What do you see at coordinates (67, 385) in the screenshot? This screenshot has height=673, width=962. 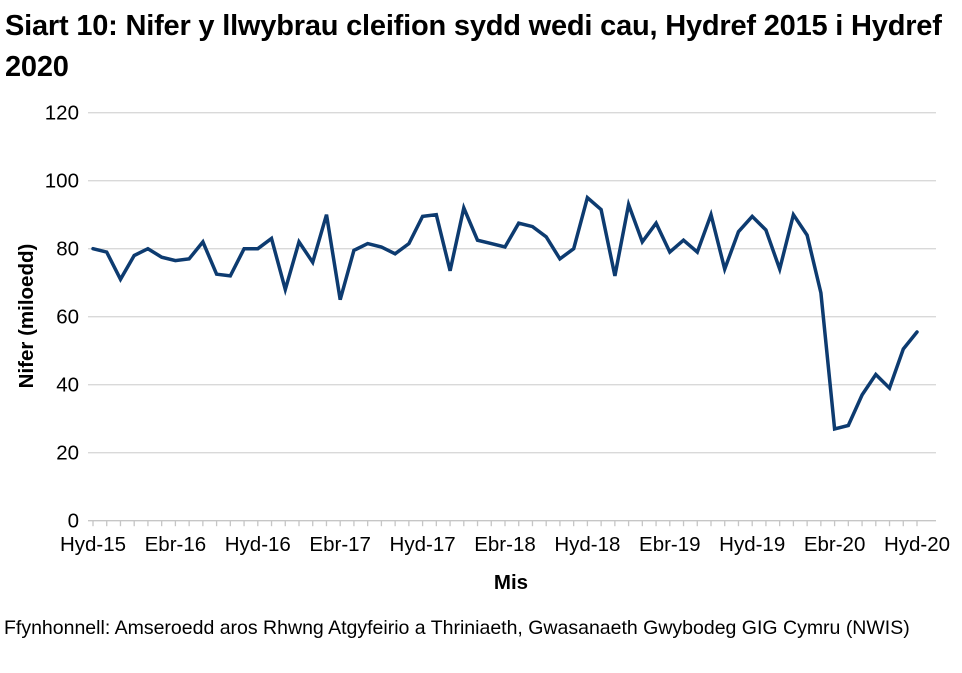 I see `y-tick-label: 40` at bounding box center [67, 385].